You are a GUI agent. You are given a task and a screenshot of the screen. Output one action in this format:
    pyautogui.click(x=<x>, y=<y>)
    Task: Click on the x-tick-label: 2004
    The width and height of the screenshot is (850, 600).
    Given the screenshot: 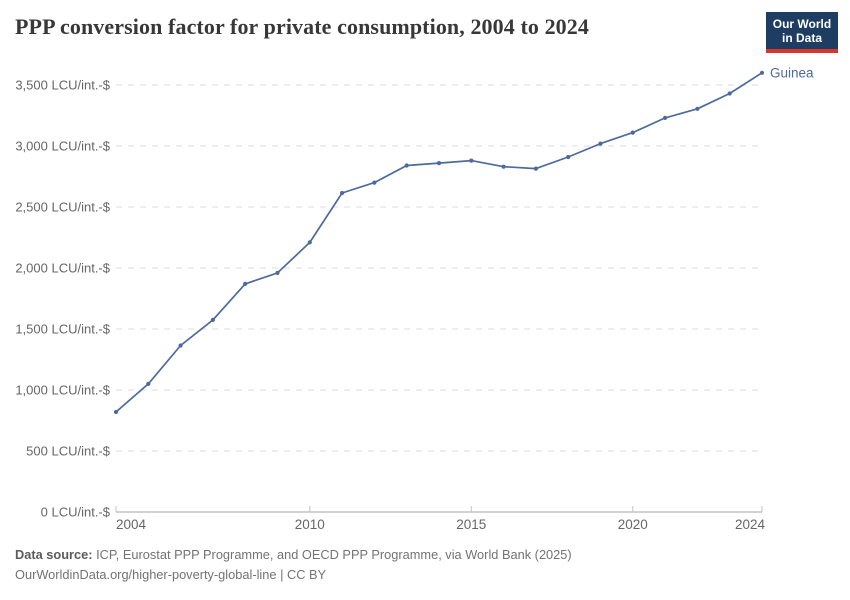 What is the action you would take?
    pyautogui.click(x=131, y=524)
    